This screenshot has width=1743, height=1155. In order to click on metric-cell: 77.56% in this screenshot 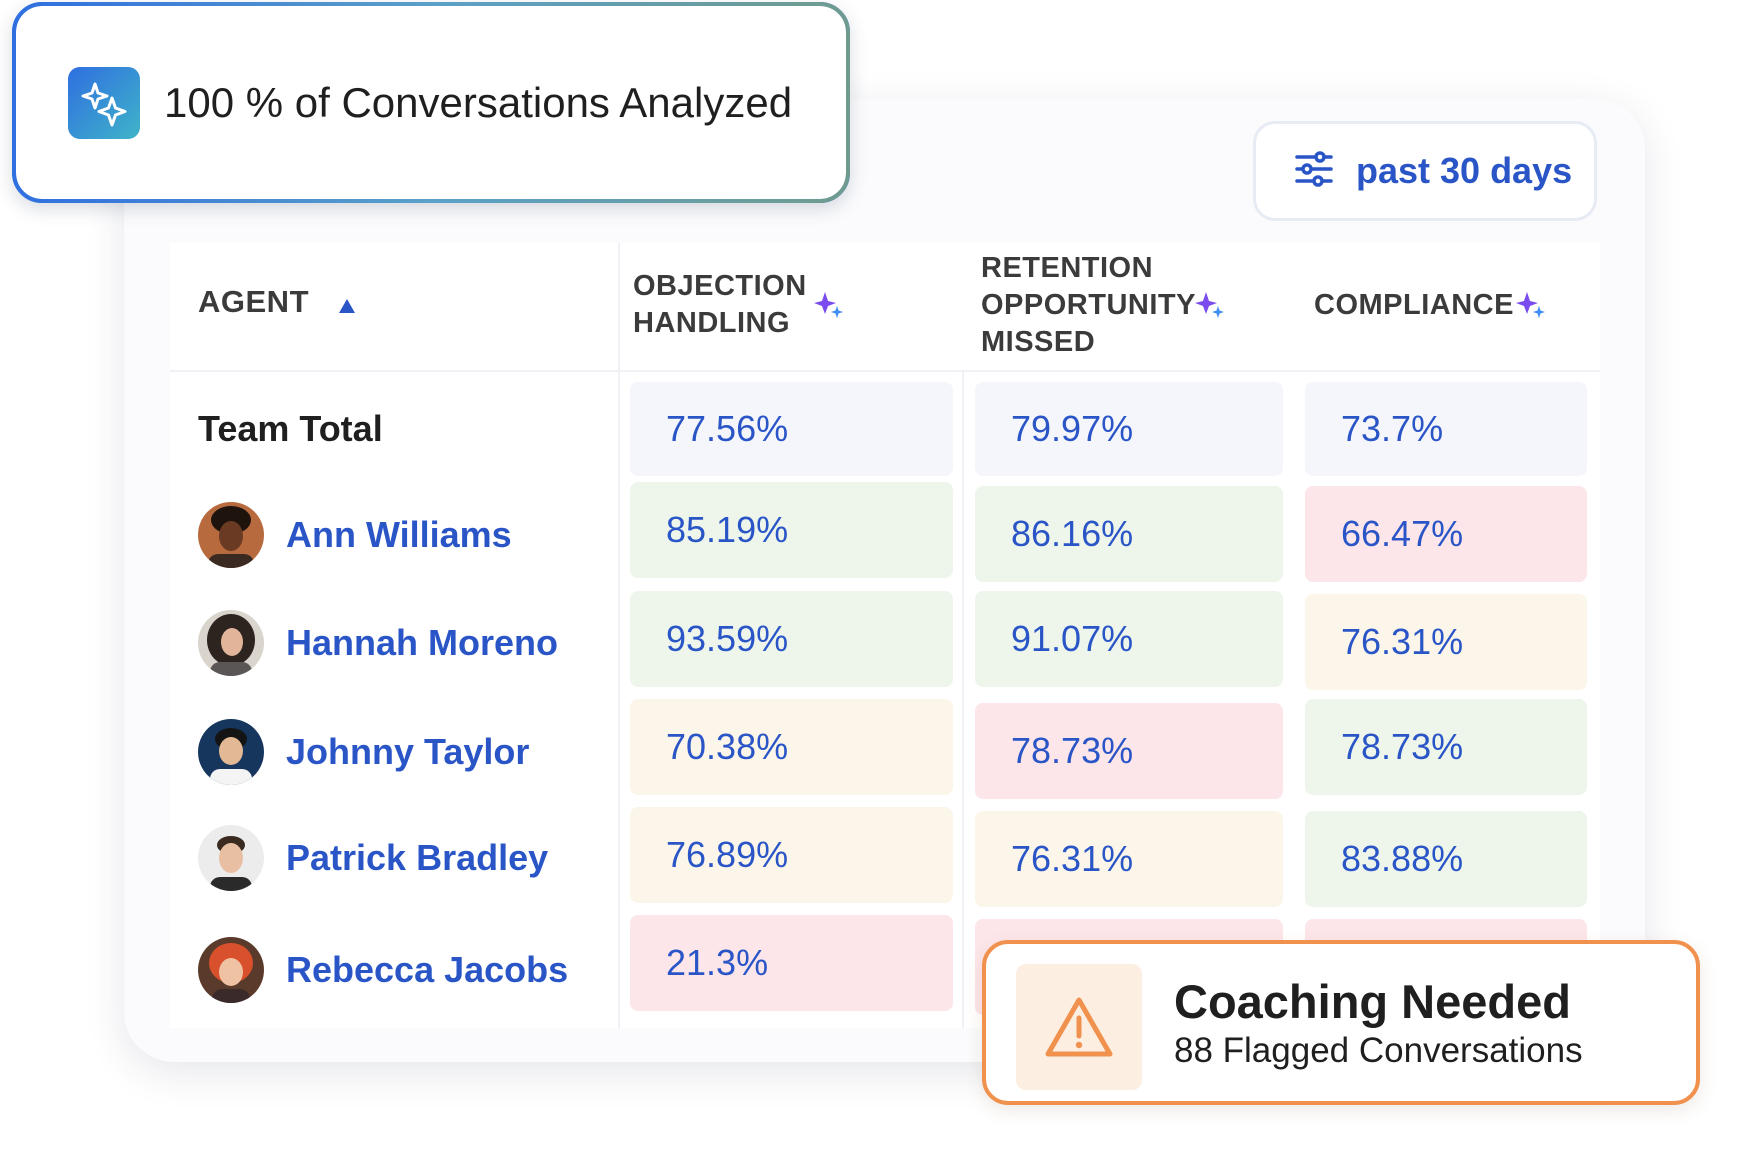, I will do `click(791, 429)`.